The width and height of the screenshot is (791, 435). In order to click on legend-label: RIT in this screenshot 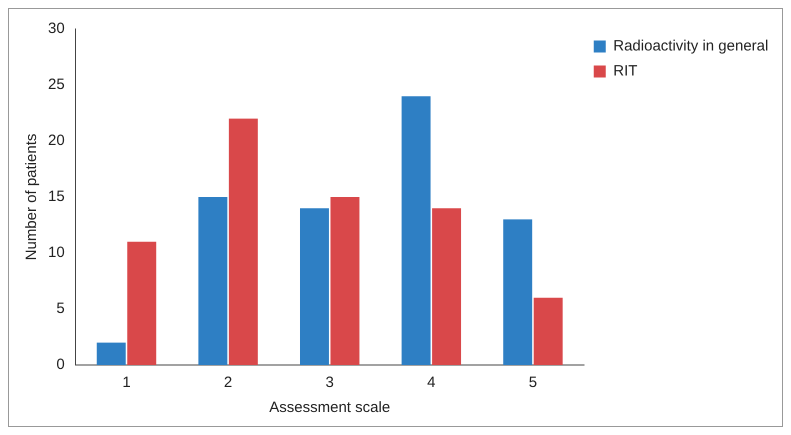, I will do `click(625, 71)`.